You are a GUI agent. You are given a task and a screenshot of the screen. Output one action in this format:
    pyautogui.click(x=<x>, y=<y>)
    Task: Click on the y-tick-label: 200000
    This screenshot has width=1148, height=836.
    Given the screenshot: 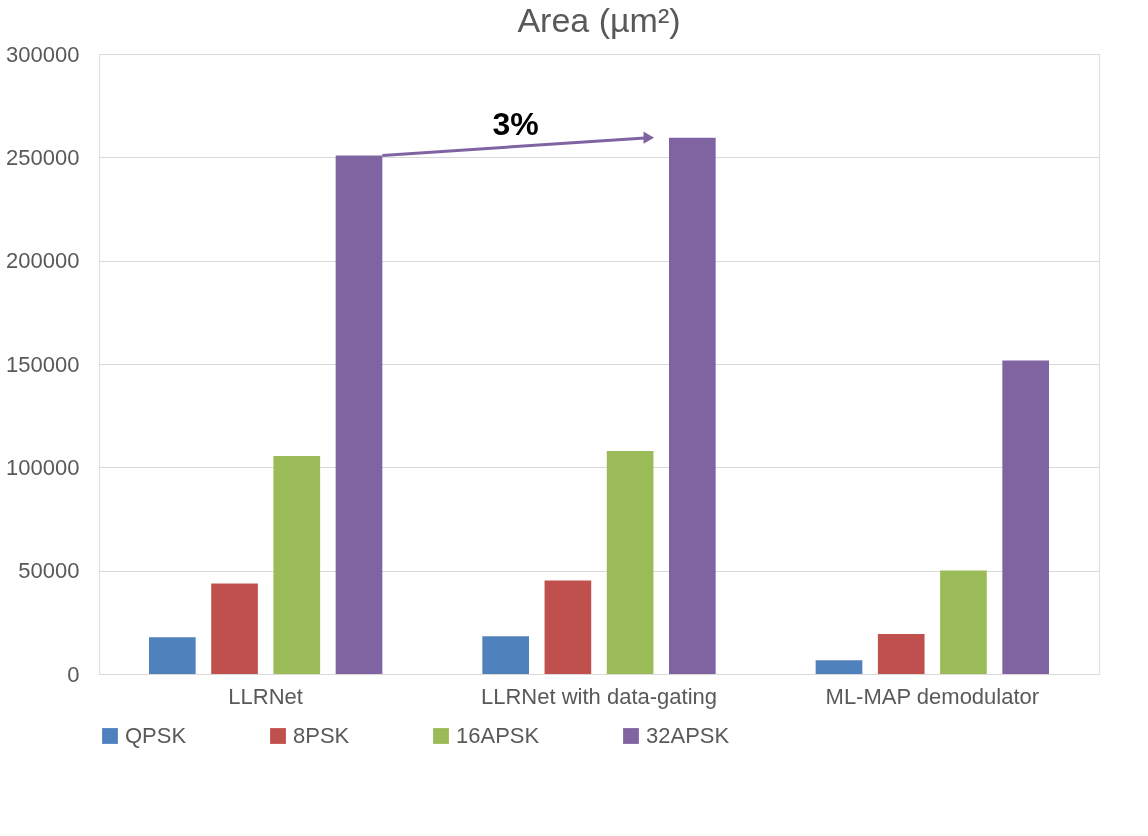 What is the action you would take?
    pyautogui.click(x=43, y=261)
    